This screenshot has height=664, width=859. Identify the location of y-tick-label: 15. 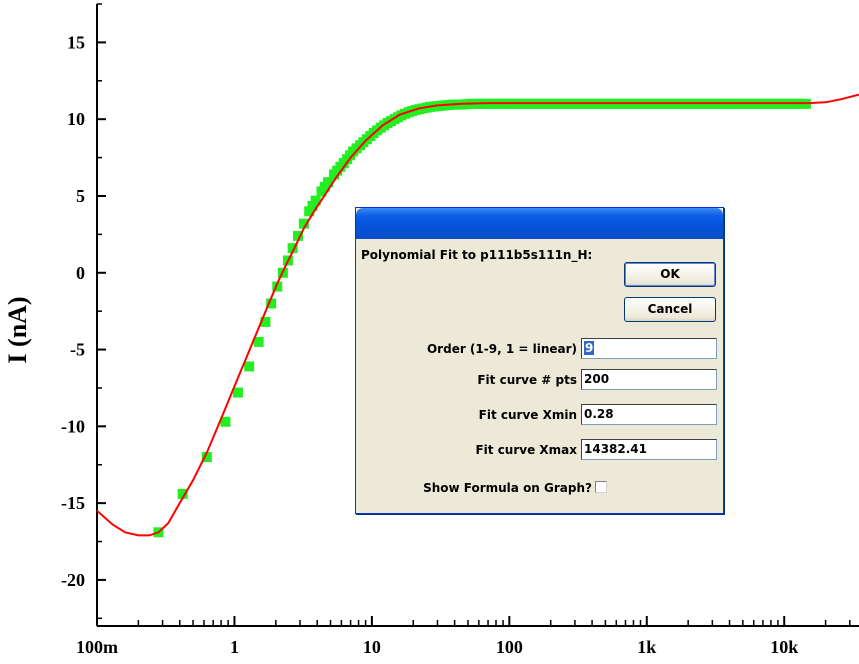
(76, 42).